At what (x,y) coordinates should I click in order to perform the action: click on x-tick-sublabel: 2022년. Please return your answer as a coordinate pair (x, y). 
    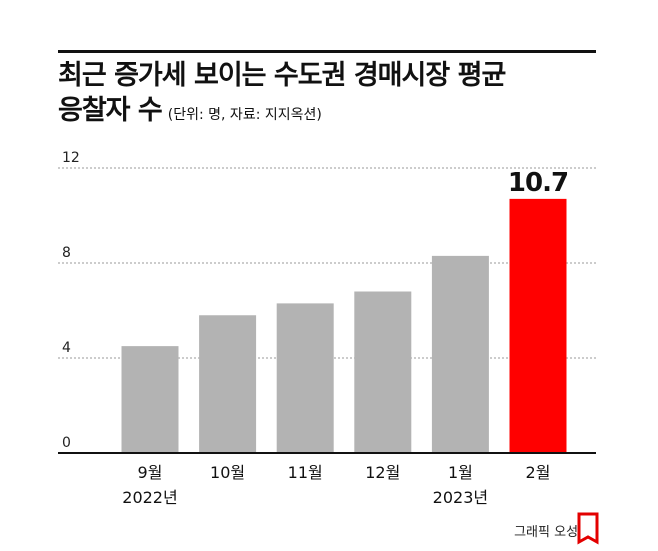
    Looking at the image, I should click on (149, 497).